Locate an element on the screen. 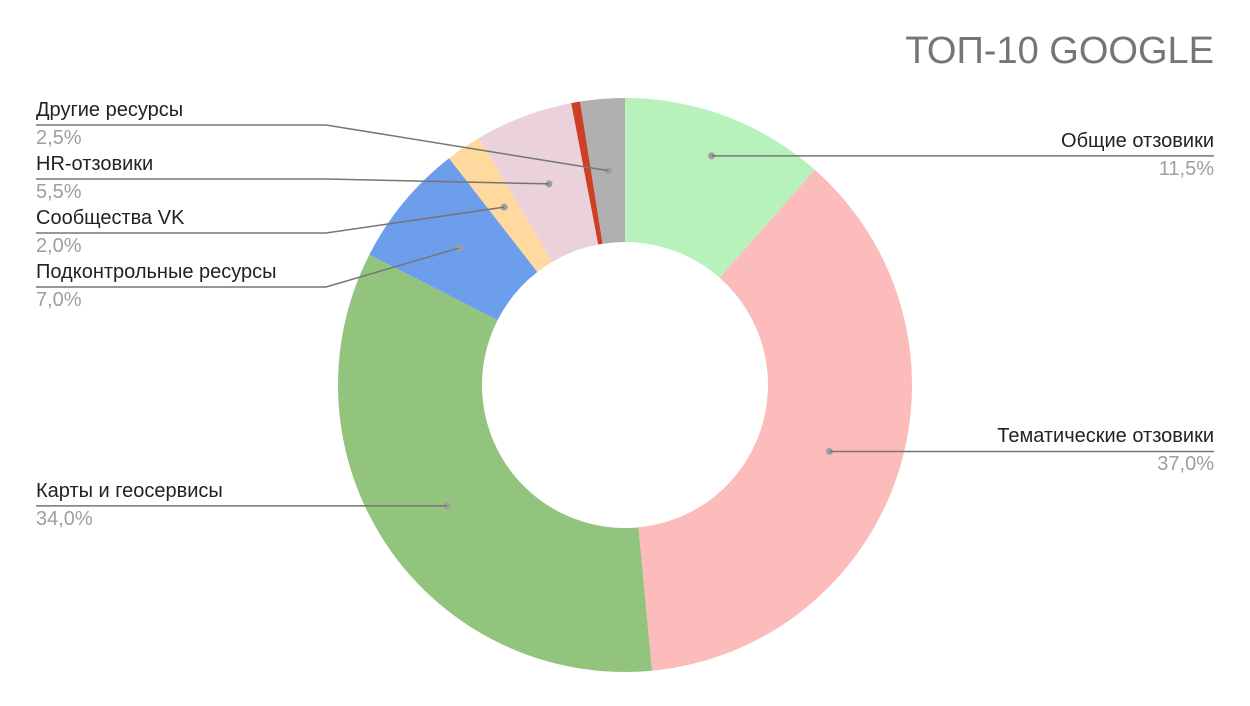 The width and height of the screenshot is (1250, 706). slice-value-label: 2,5% is located at coordinates (59, 138).